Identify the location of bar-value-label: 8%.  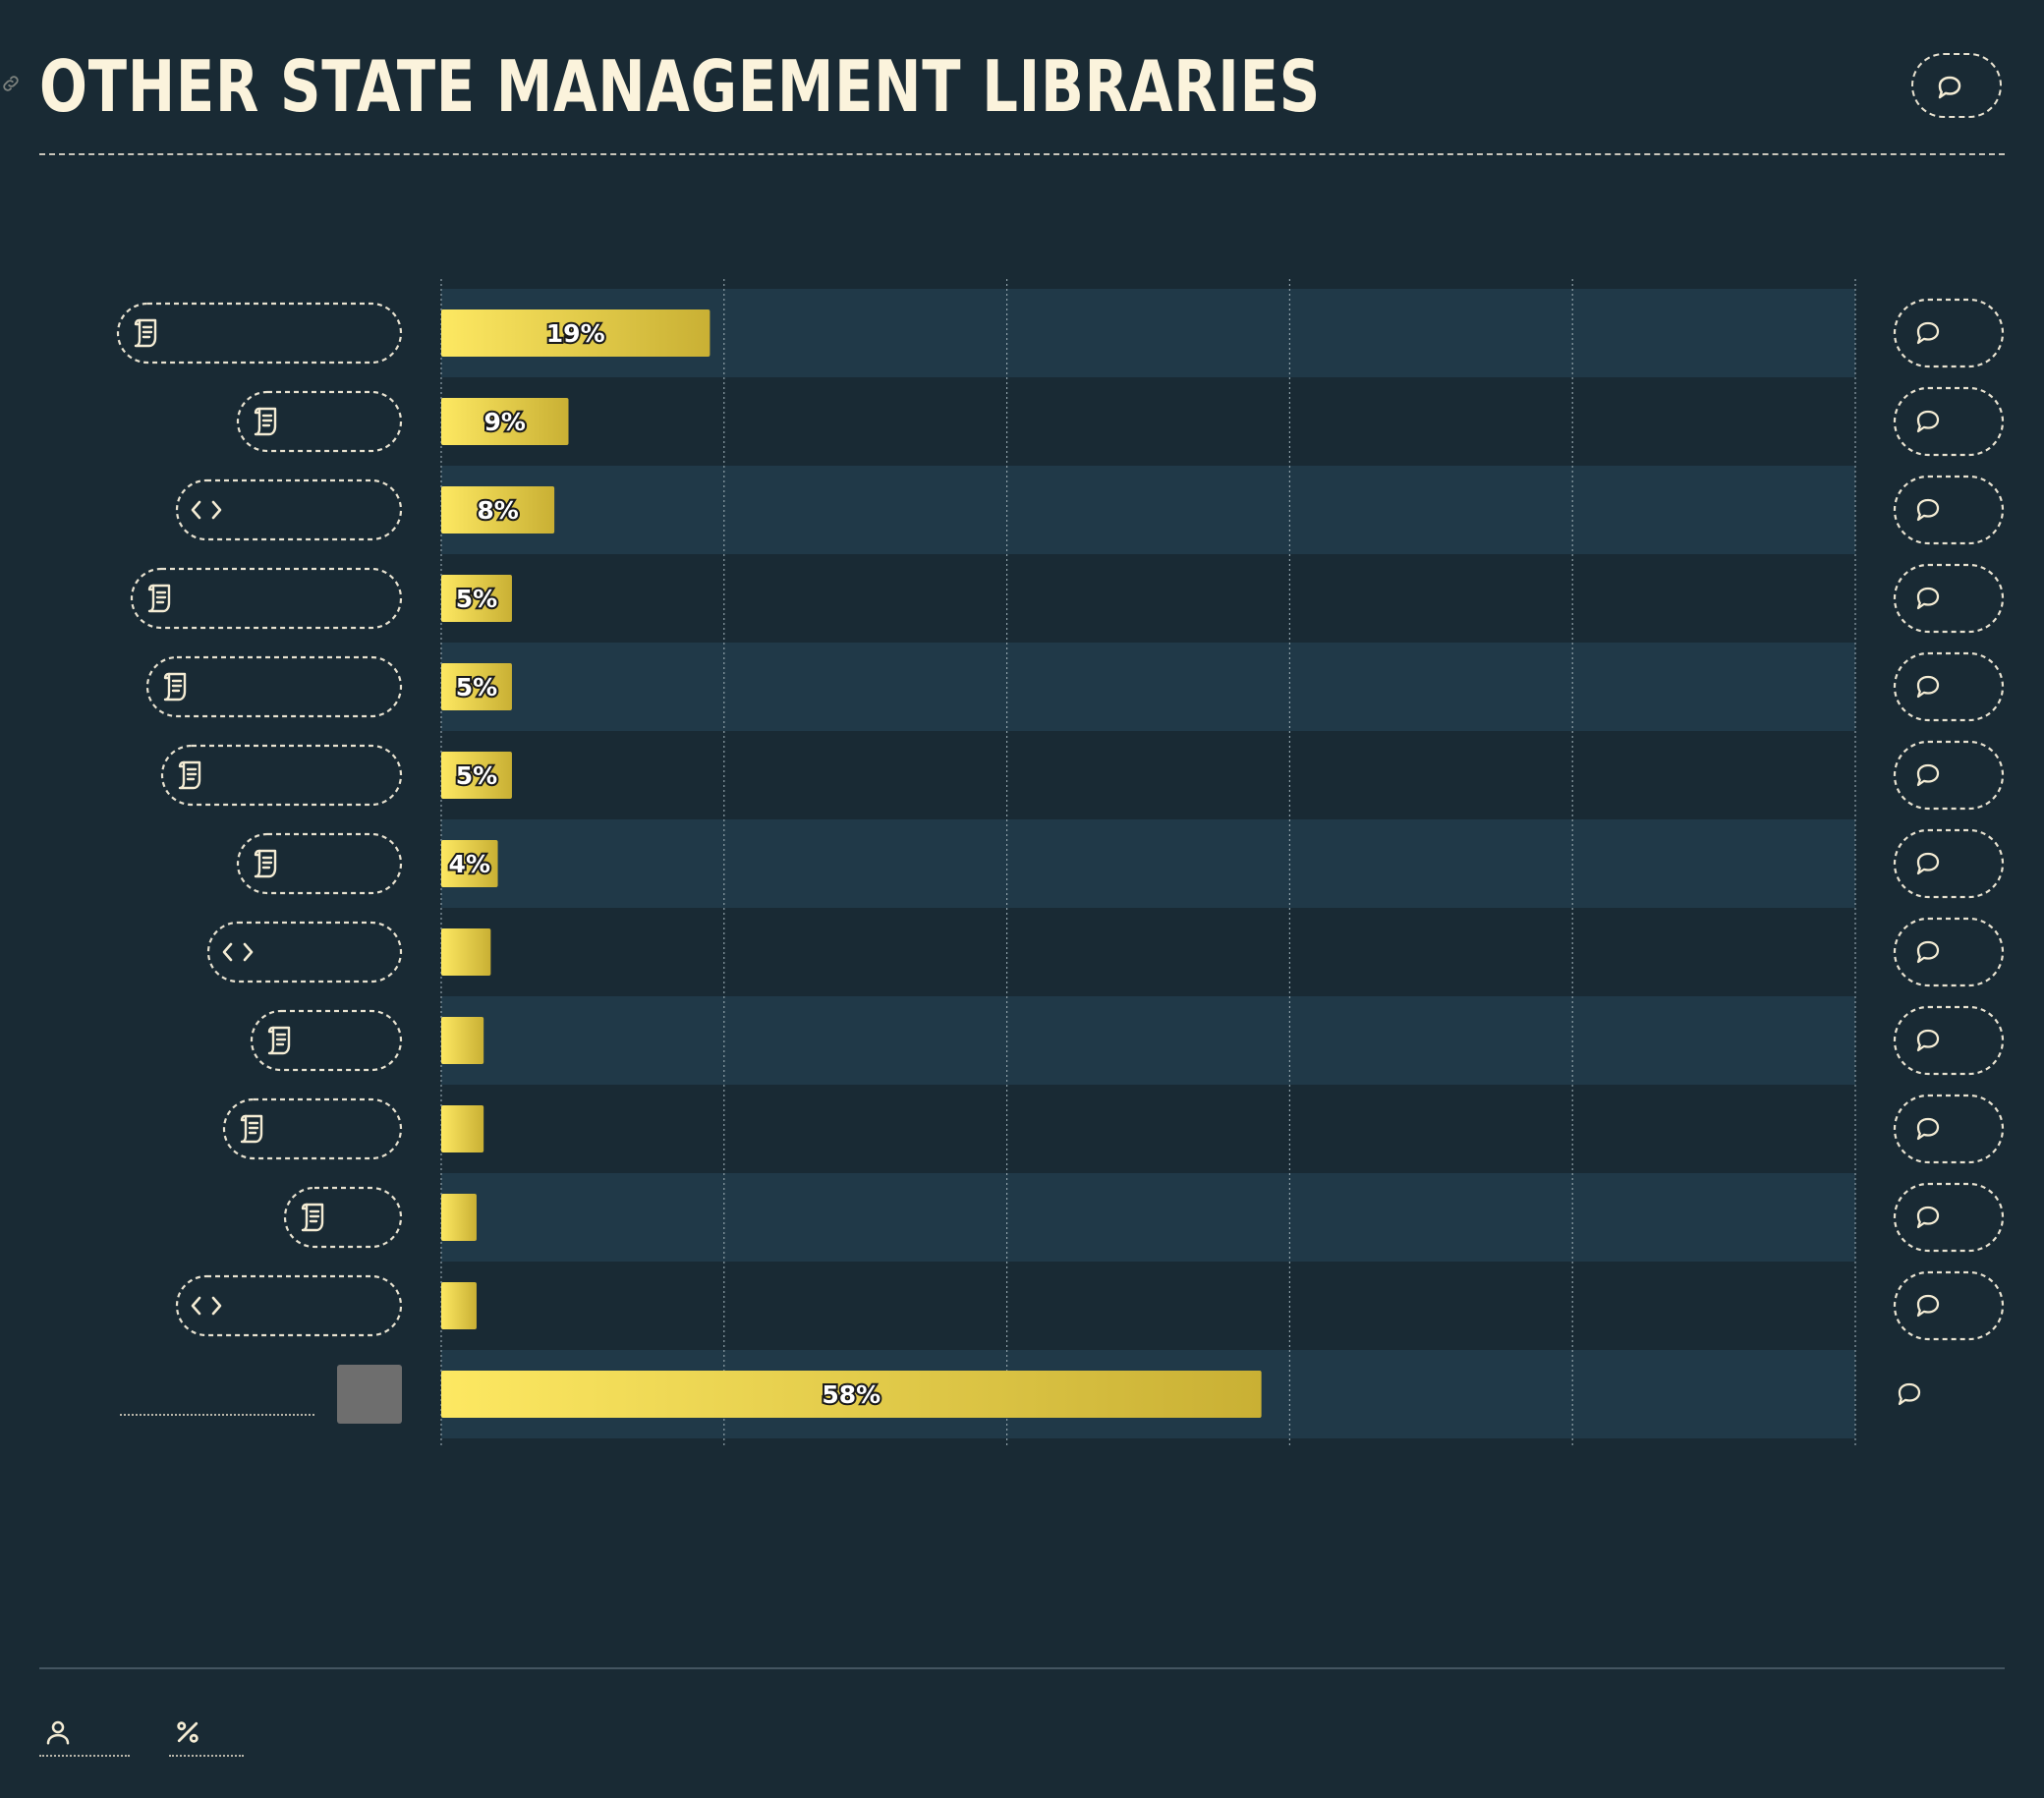
(497, 510).